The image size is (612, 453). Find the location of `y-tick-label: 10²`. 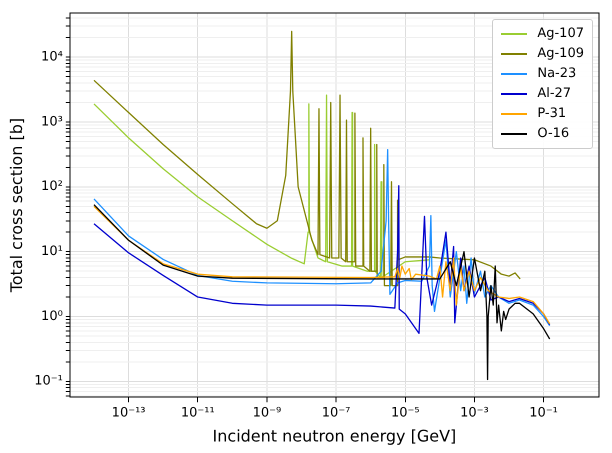

y-tick-label: 10² is located at coordinates (52, 186).